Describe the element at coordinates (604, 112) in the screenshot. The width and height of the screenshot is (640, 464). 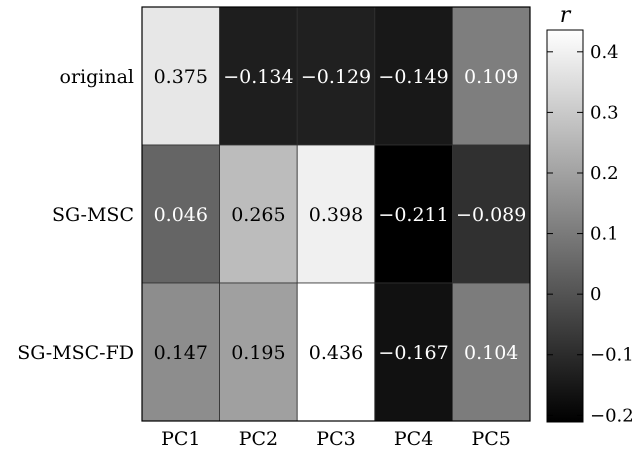
I see `colorbar-tick-label: 0.3` at that location.